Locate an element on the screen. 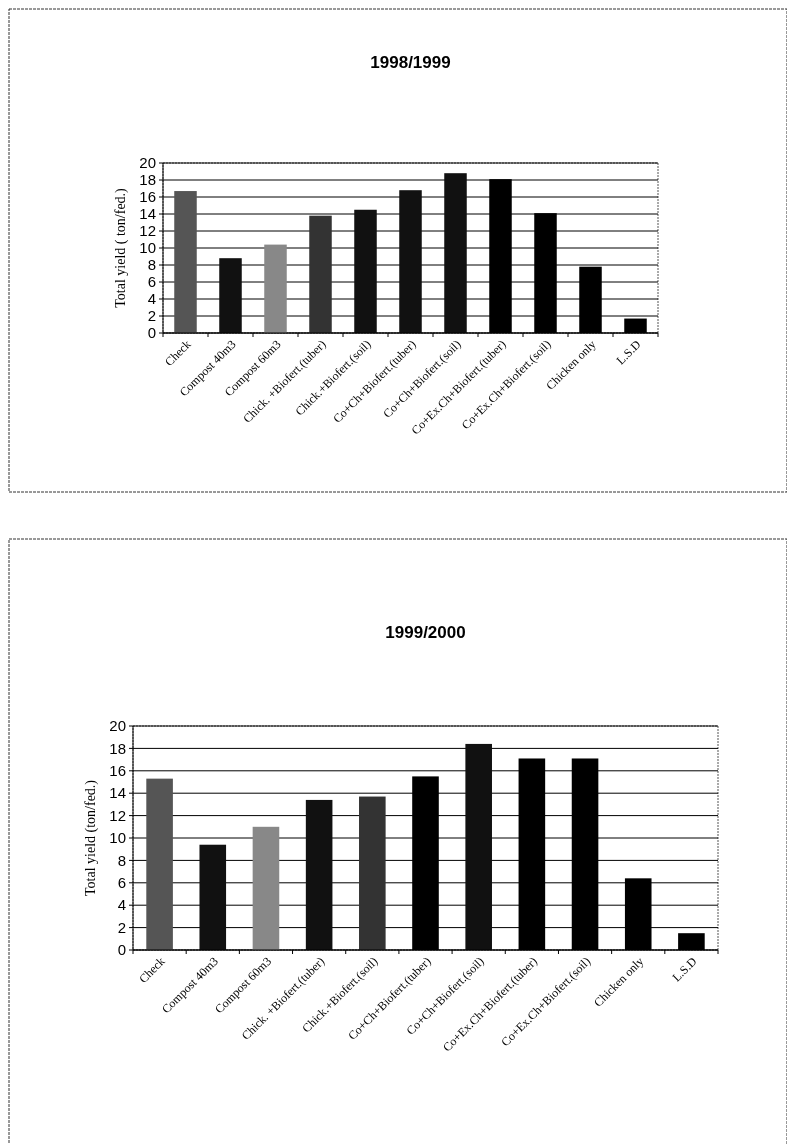 This screenshot has width=787, height=1144. y-axis-title: Total yield (ton/fed.) is located at coordinates (91, 838).